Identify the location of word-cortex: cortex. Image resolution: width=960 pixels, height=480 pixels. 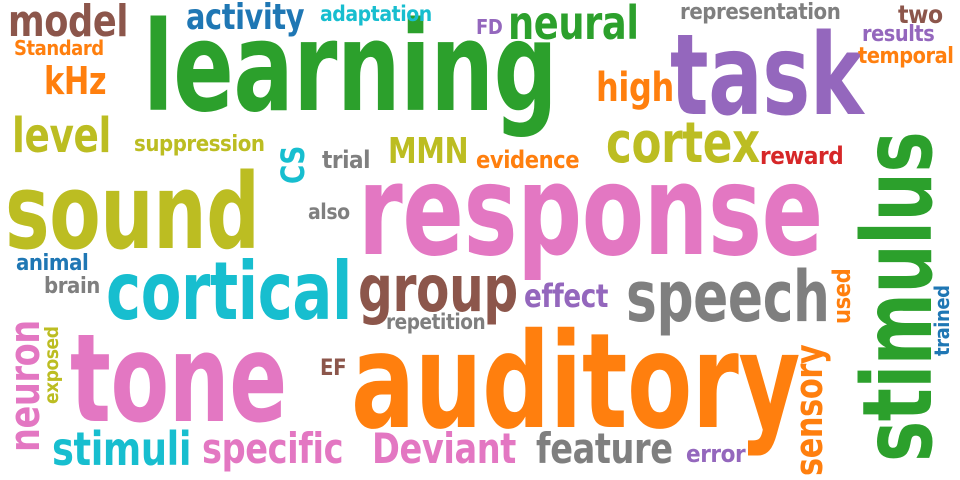
(683, 143).